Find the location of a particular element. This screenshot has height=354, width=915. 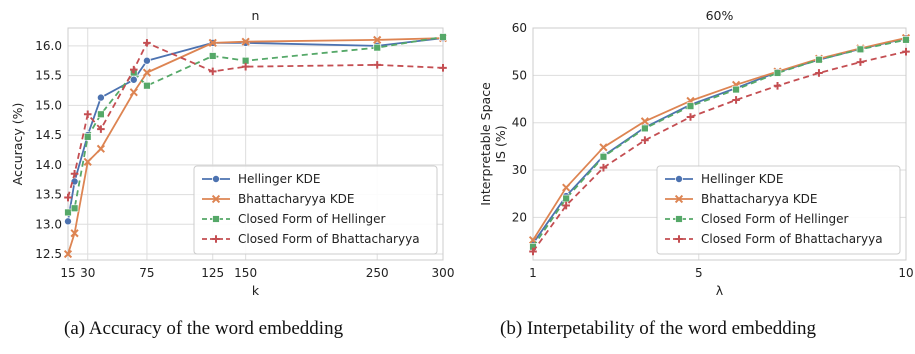

y-axis-label: Interpretable Space is located at coordinates (485, 144).